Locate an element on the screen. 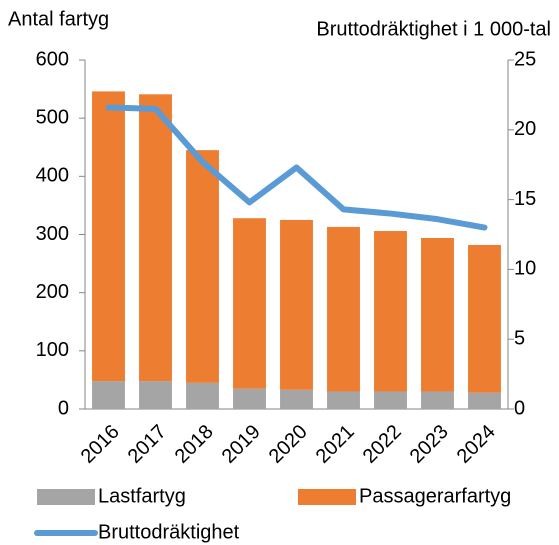 This screenshot has width=559, height=545. y-axis-title: Antal fartyg is located at coordinates (58, 19).